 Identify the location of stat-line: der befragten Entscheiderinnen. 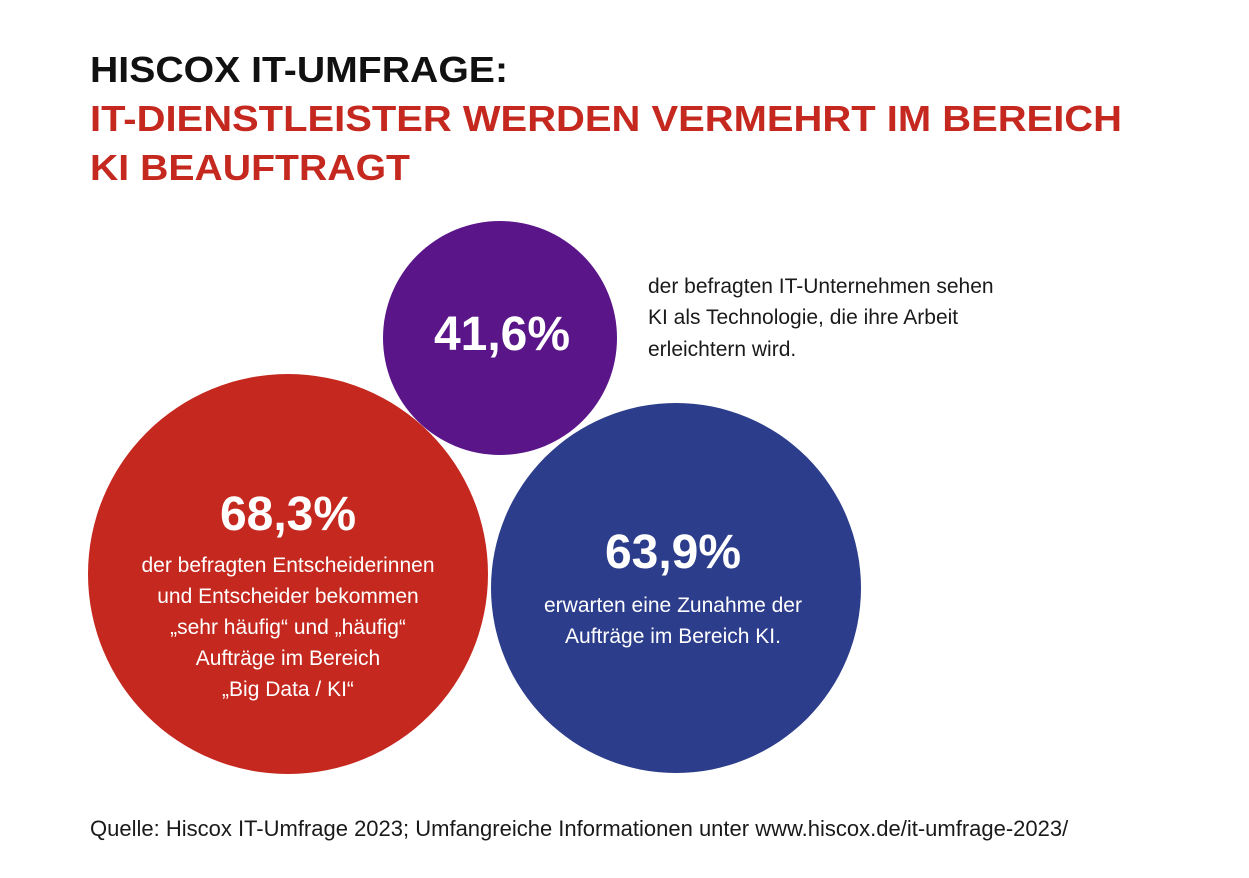
(287, 565).